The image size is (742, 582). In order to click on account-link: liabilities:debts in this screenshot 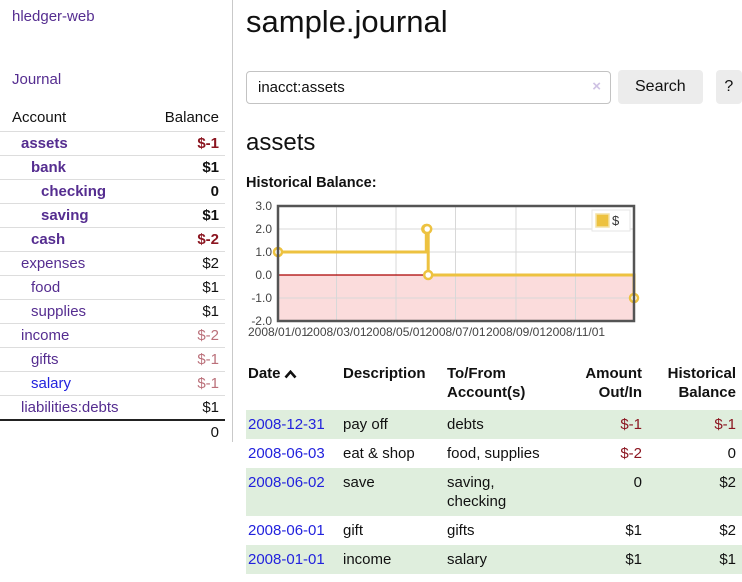, I will do `click(70, 407)`.